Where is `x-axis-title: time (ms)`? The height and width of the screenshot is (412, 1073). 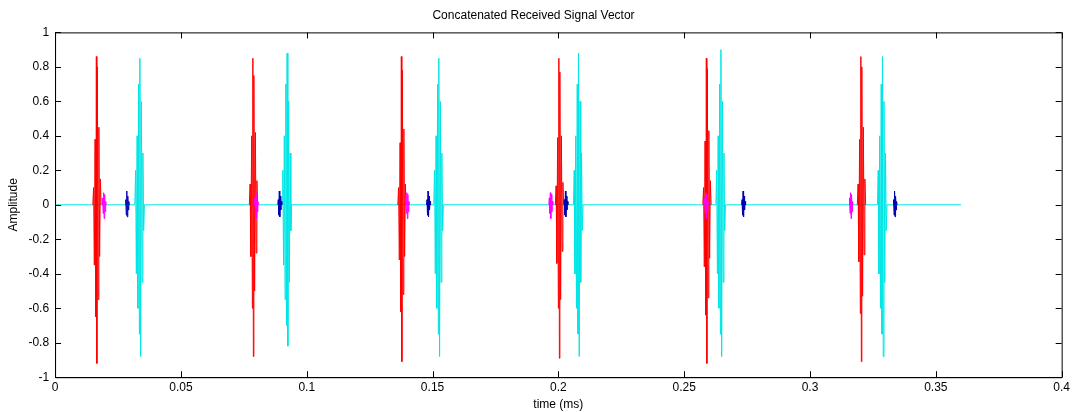
x-axis-title: time (ms) is located at coordinates (558, 404).